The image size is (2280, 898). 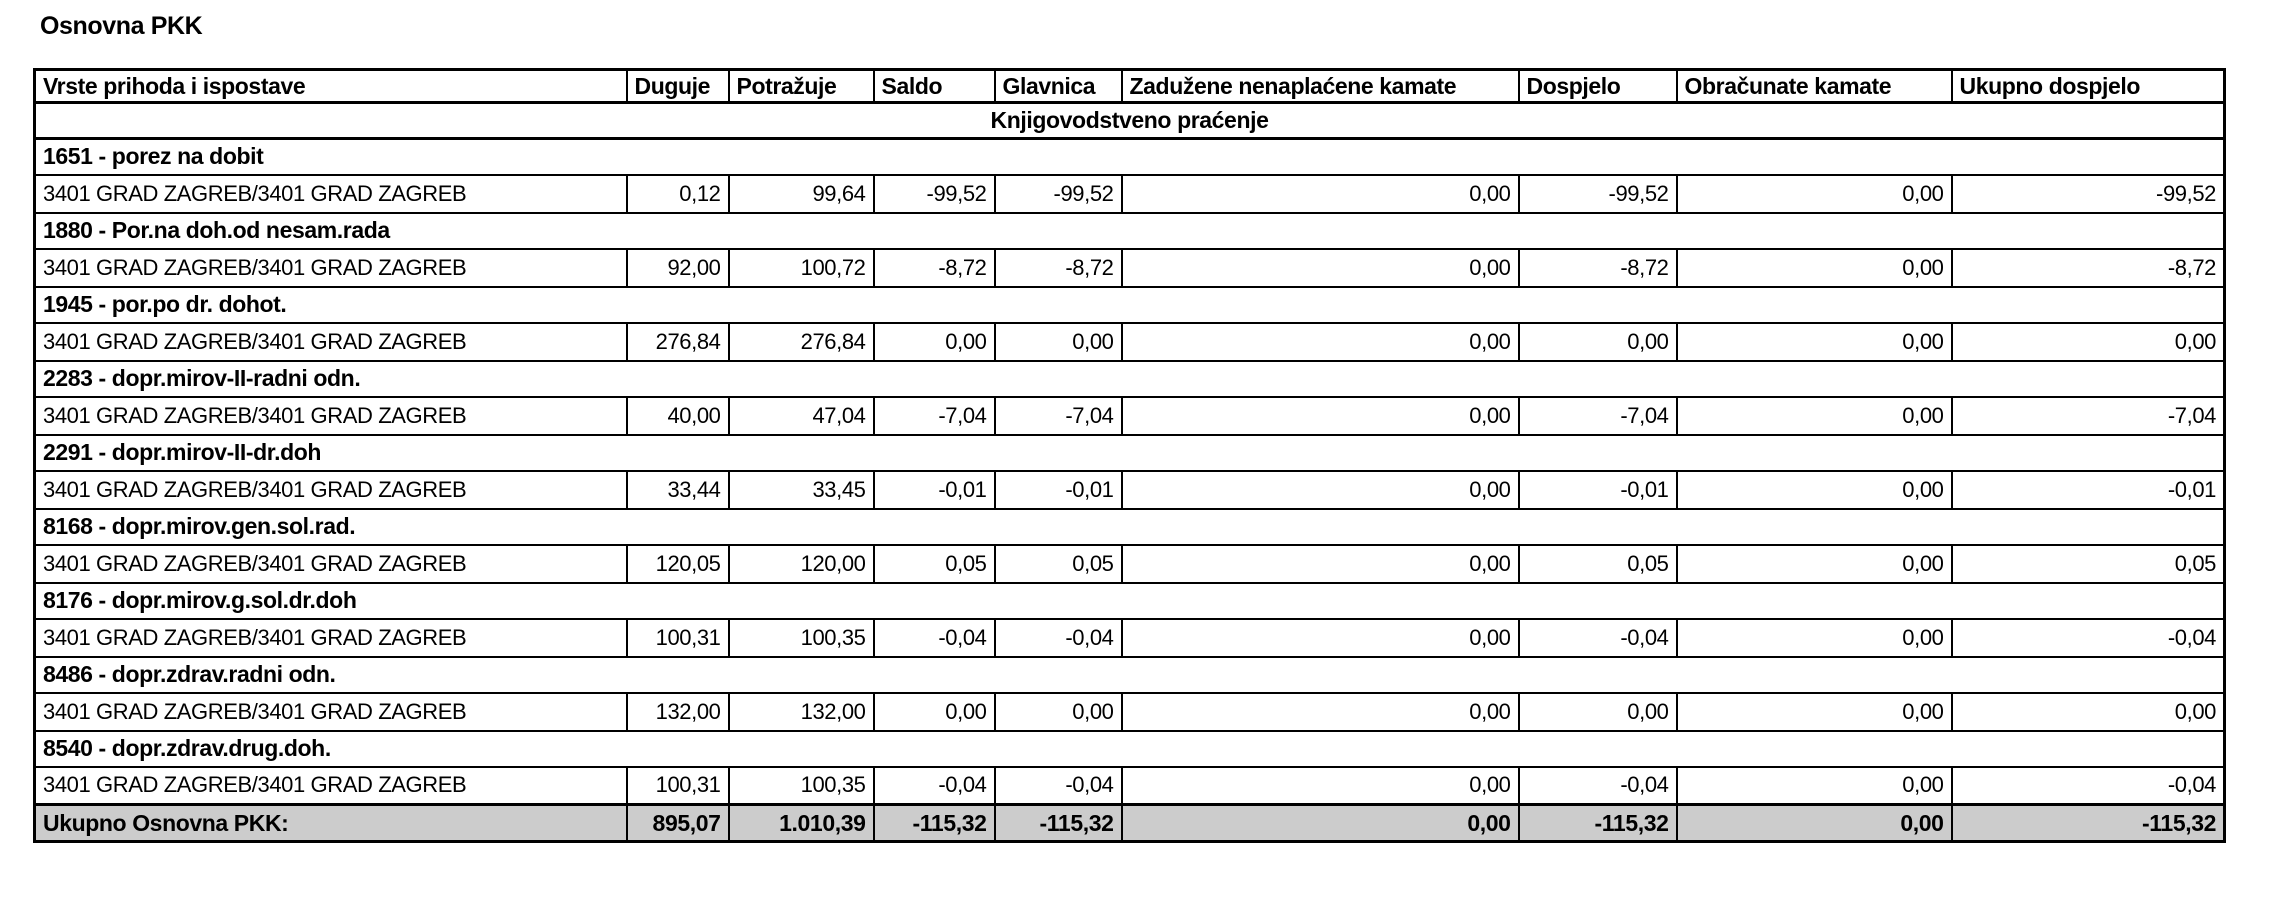 What do you see at coordinates (677, 193) in the screenshot?
I see `cell-value: 0,12` at bounding box center [677, 193].